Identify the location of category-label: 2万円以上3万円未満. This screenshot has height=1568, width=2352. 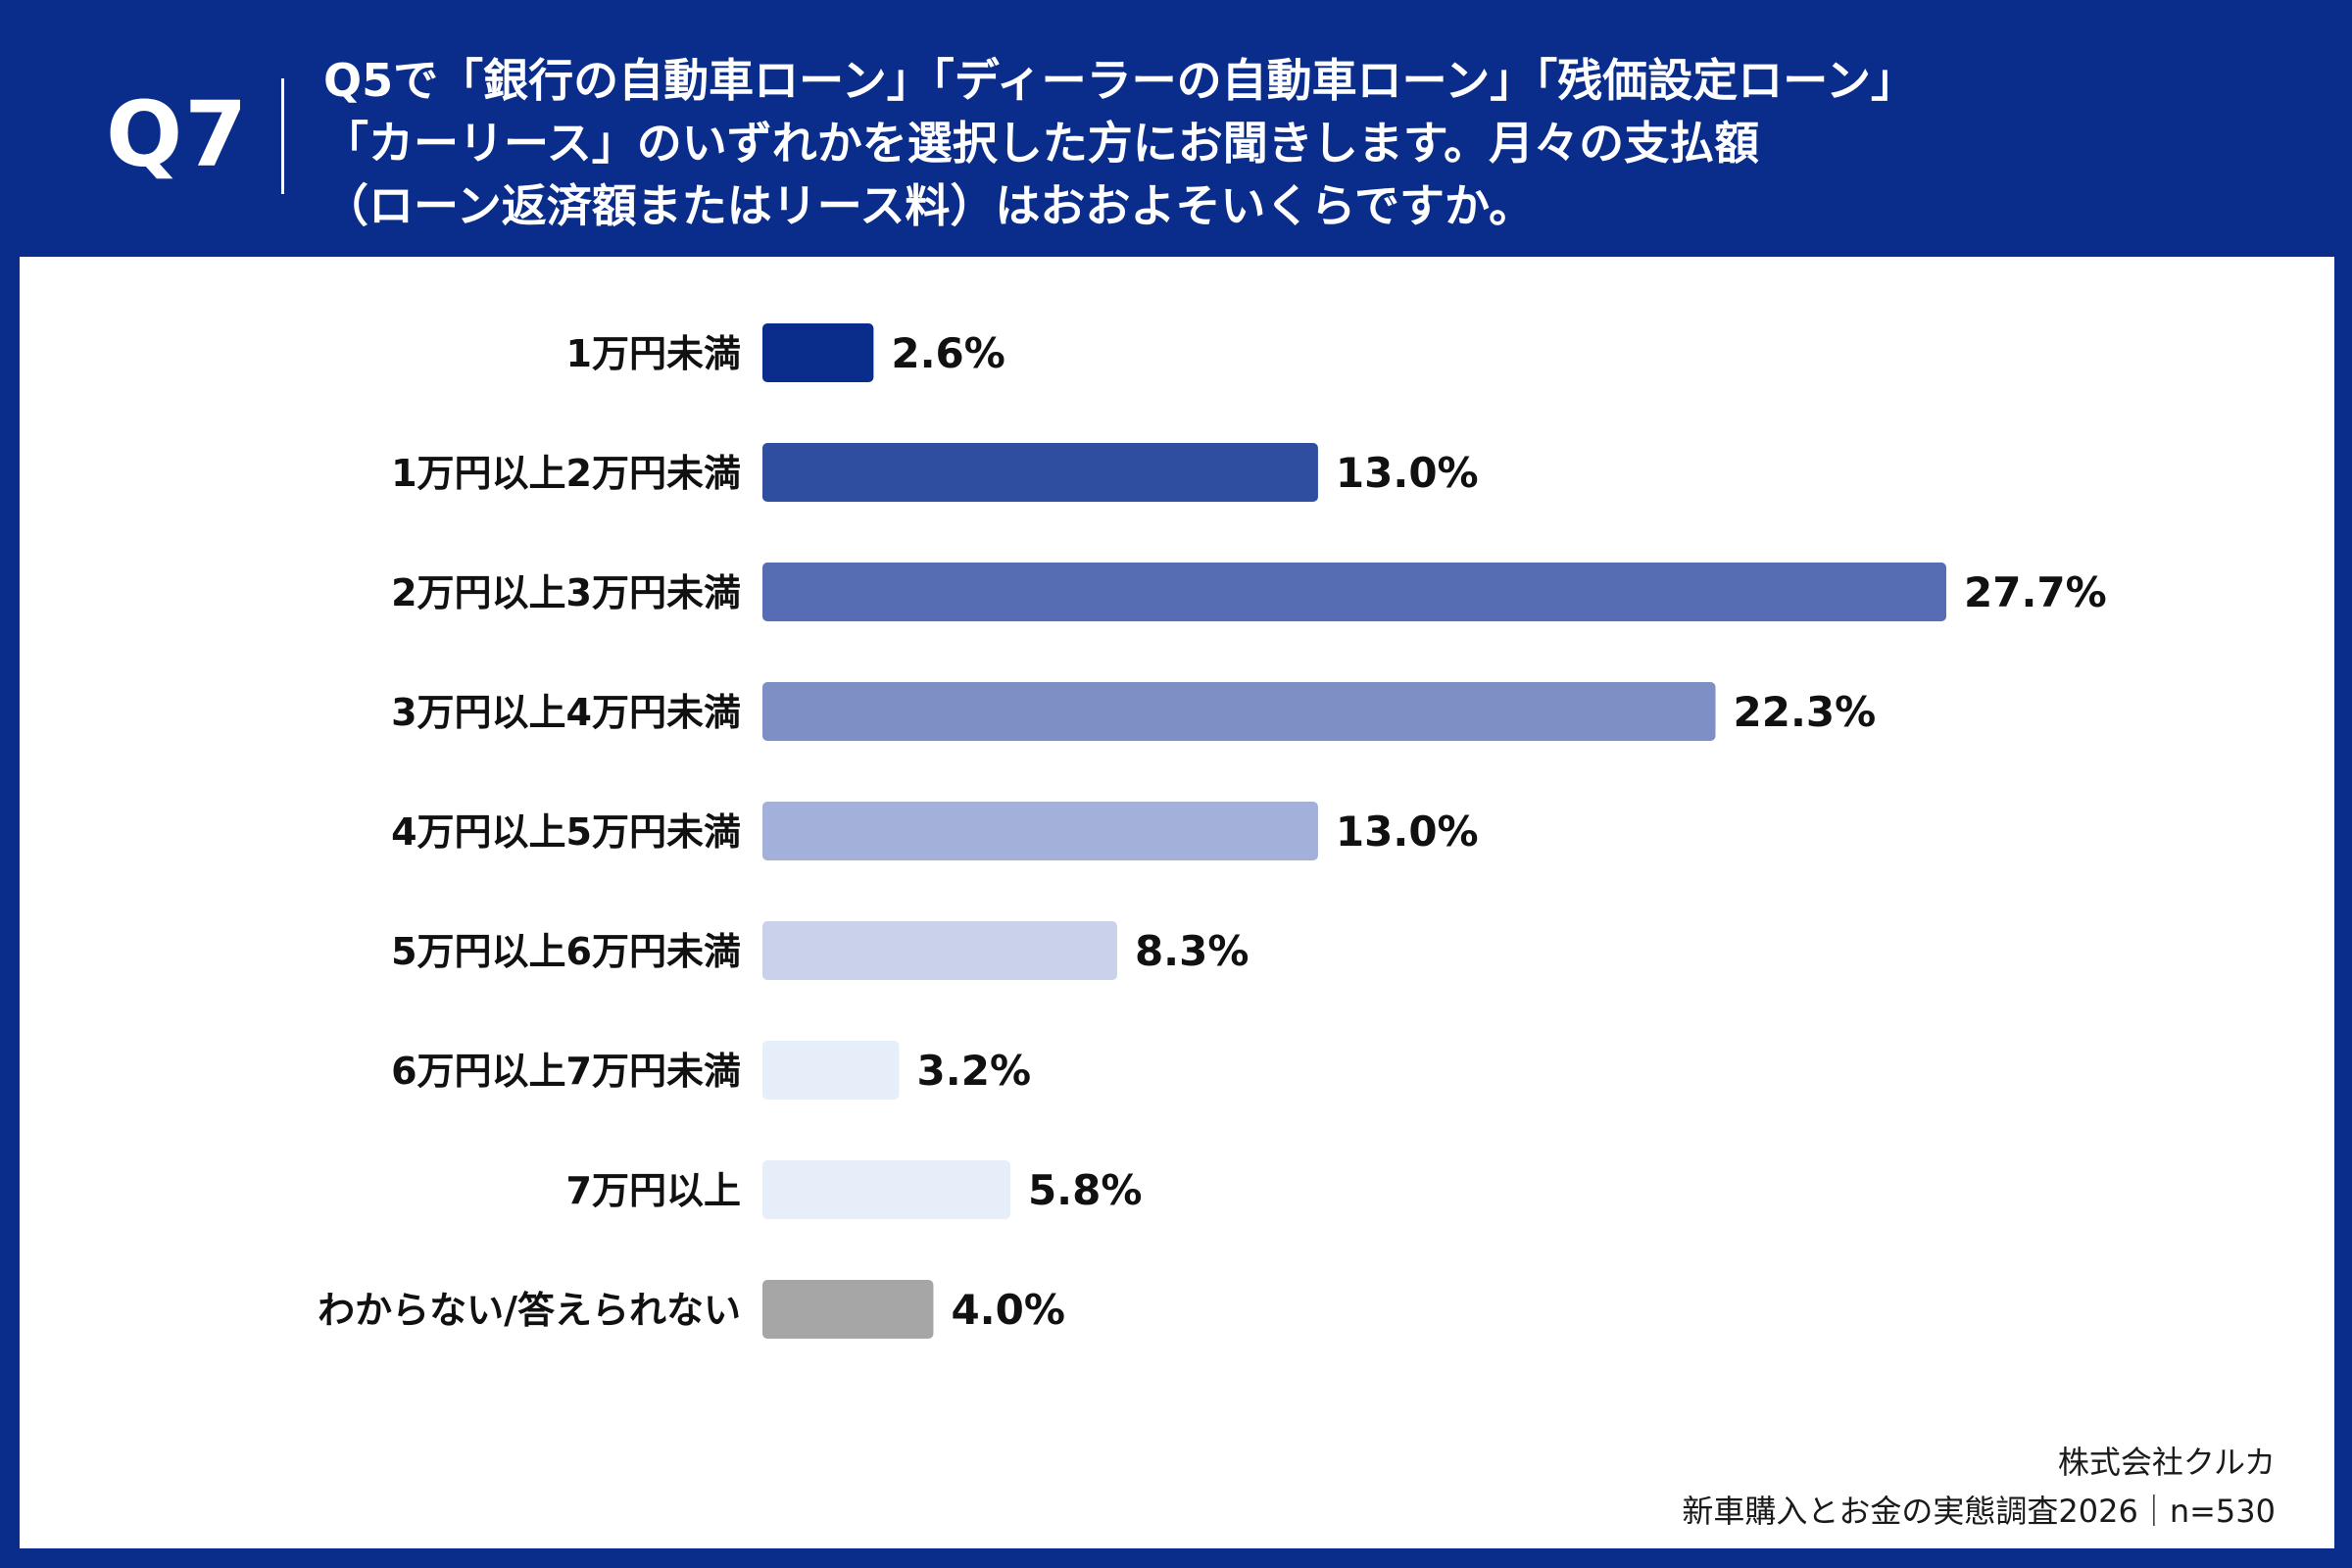
(566, 592).